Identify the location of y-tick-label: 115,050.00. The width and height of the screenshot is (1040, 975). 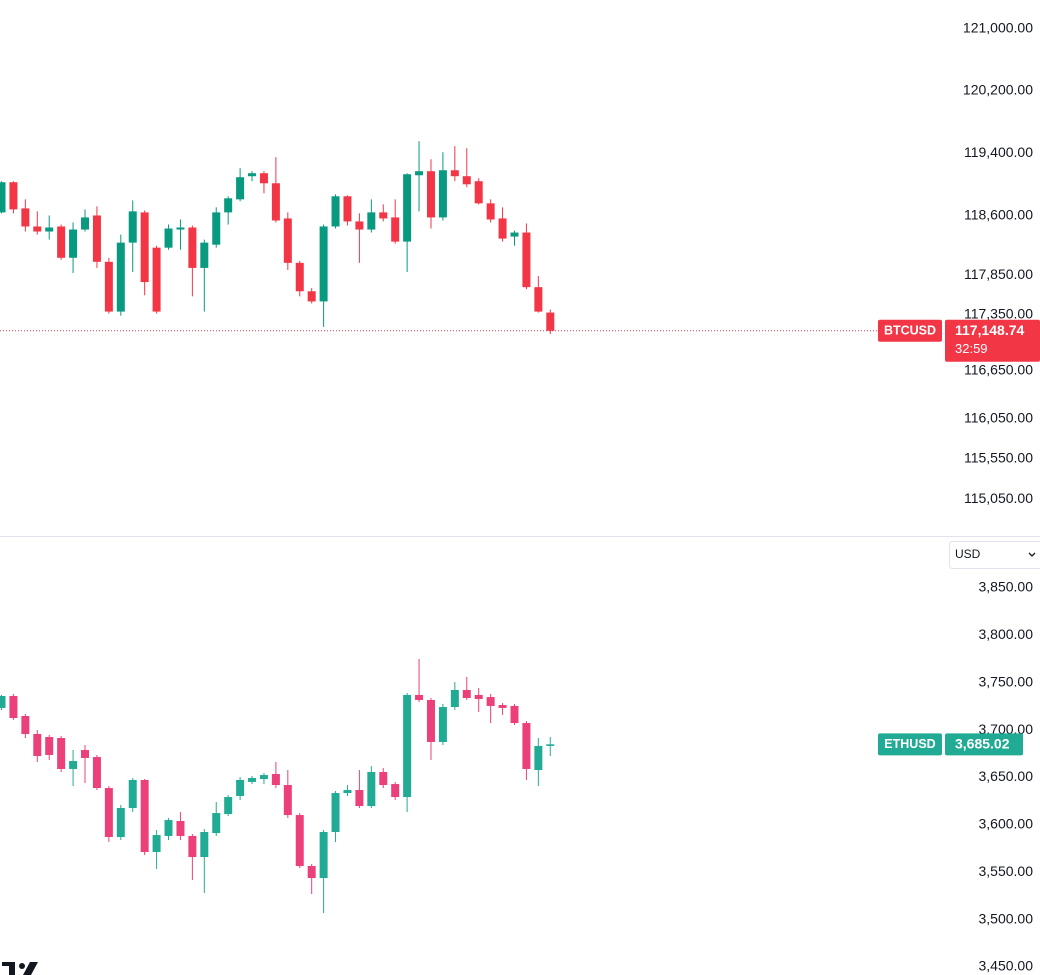
(998, 498).